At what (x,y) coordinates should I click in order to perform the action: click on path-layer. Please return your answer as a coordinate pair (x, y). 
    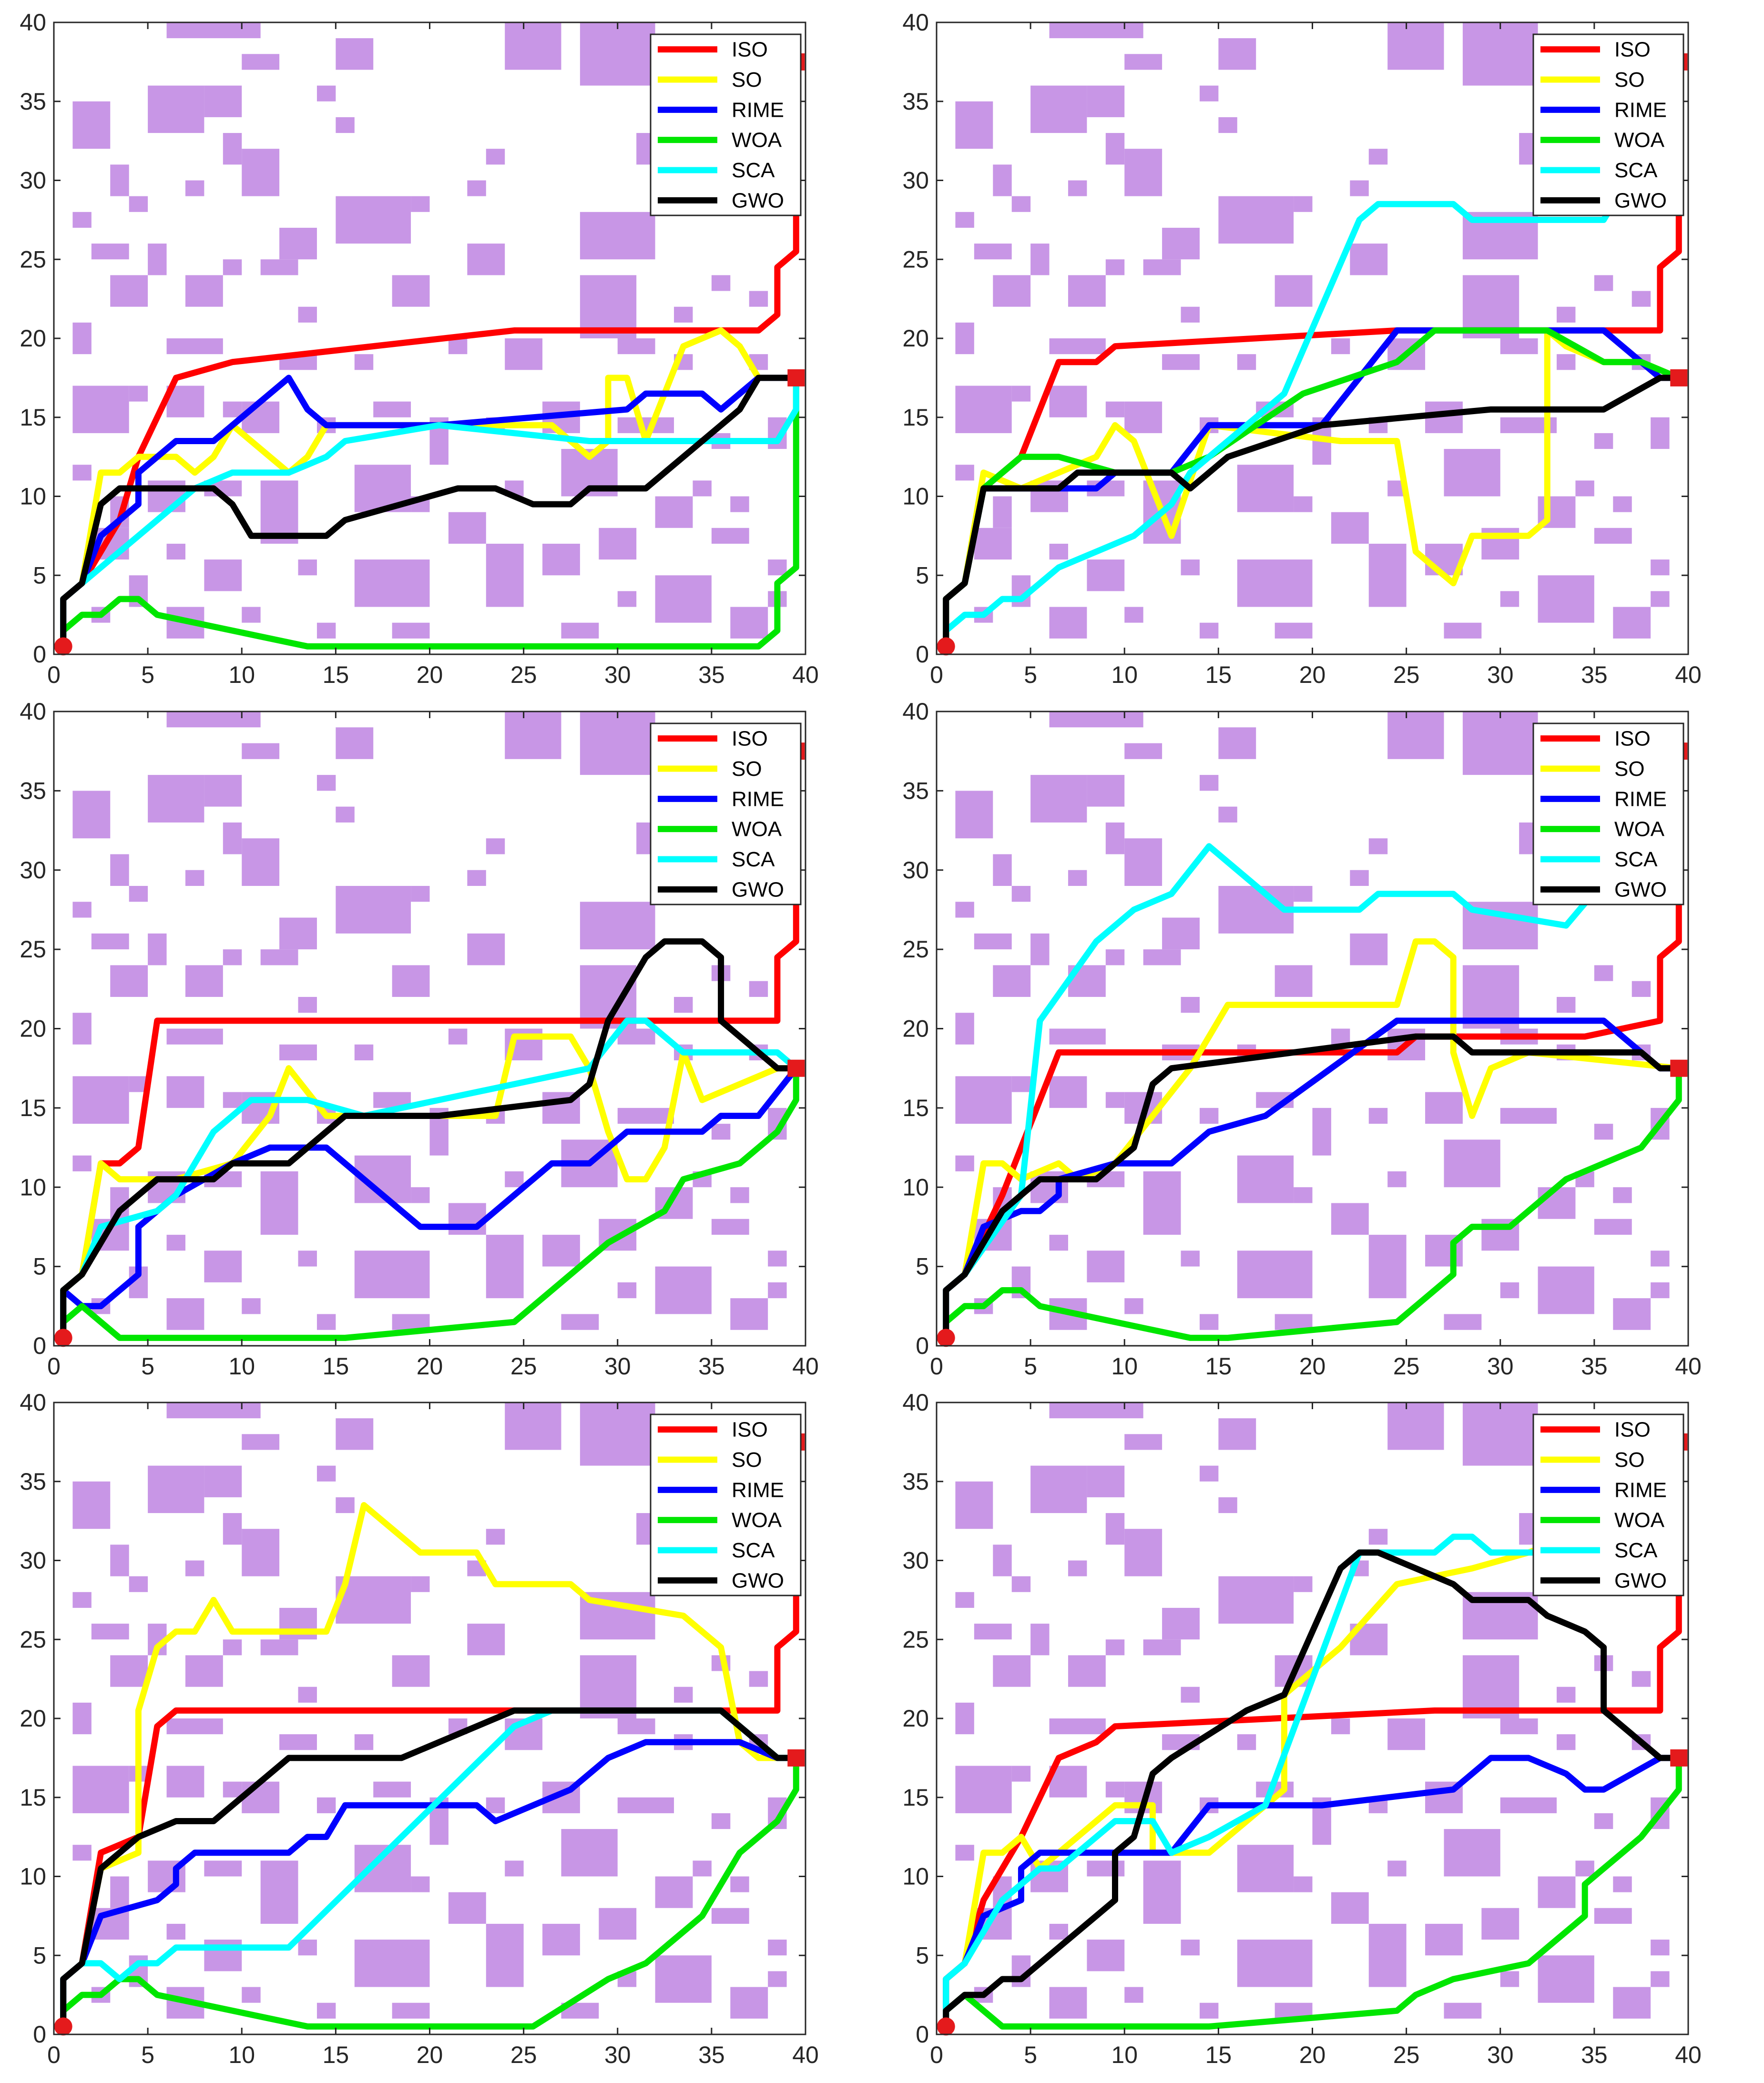
    Looking at the image, I should click on (429, 1045).